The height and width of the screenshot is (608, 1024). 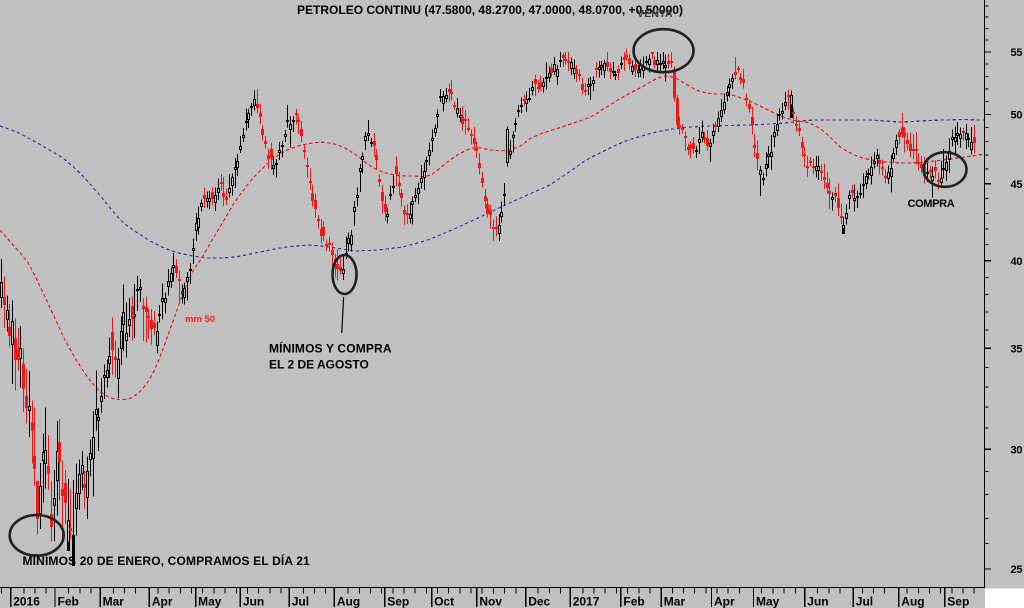 What do you see at coordinates (931, 204) in the screenshot?
I see `svg-text: COMPRA` at bounding box center [931, 204].